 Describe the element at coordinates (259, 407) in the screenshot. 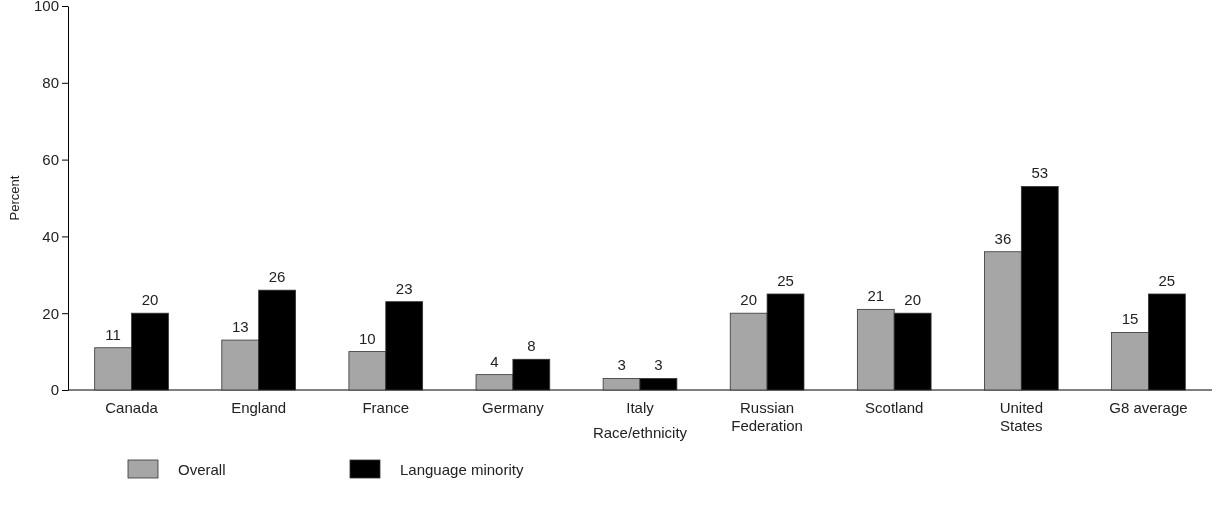

I see `x-tick-label: England` at that location.